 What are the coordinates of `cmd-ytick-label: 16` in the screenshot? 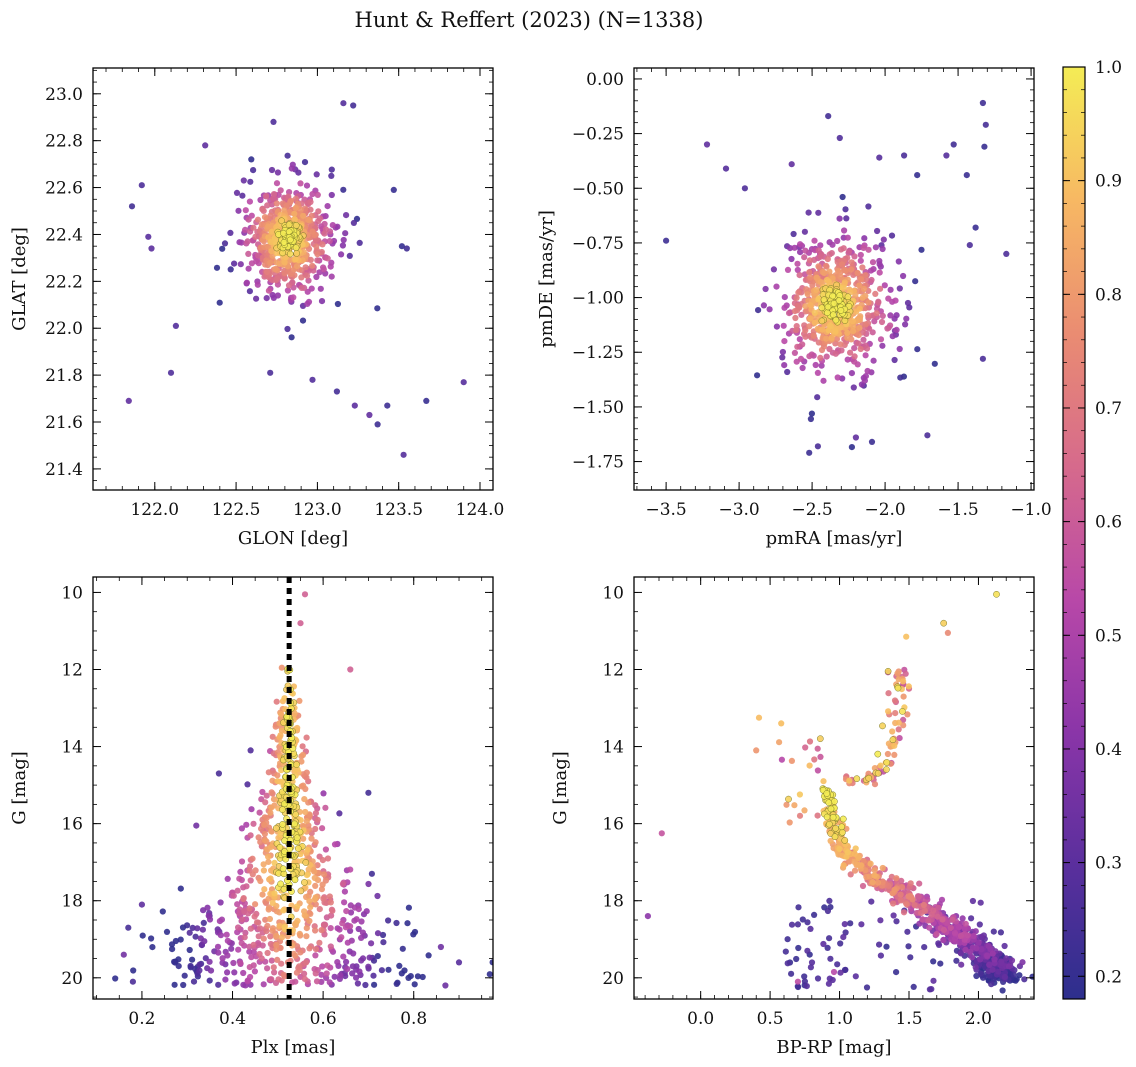 It's located at (613, 825).